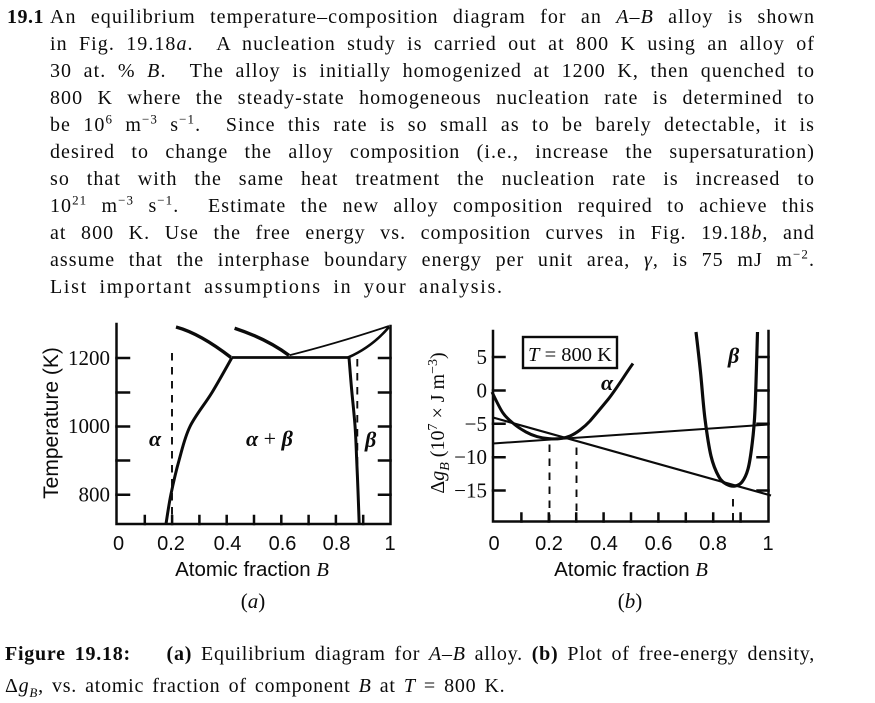 This screenshot has height=703, width=875. I want to click on svg-text: Temperature (K), so click(51, 423).